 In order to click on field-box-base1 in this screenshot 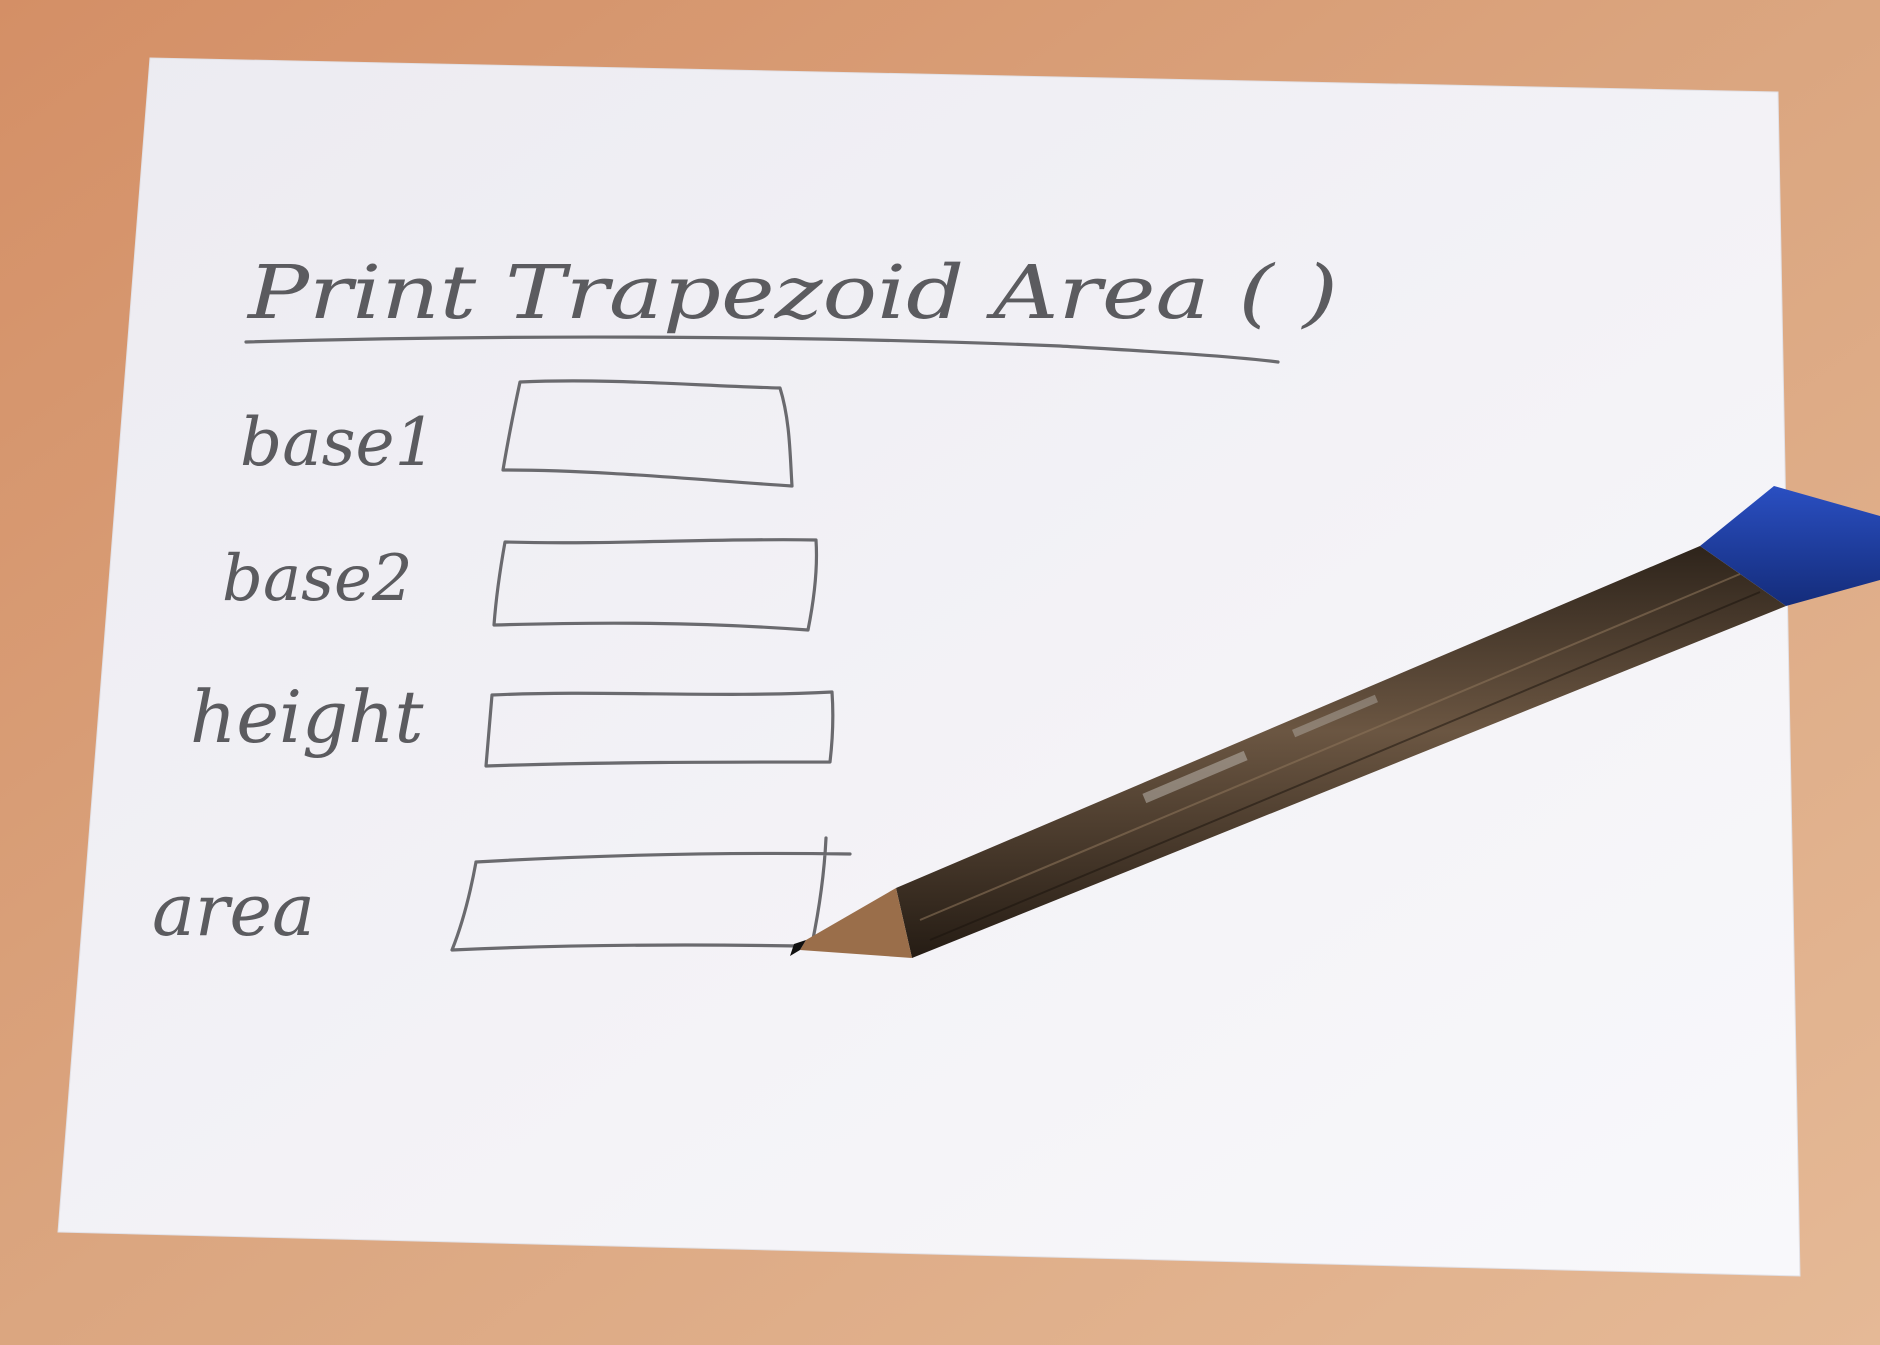, I will do `click(647, 433)`.